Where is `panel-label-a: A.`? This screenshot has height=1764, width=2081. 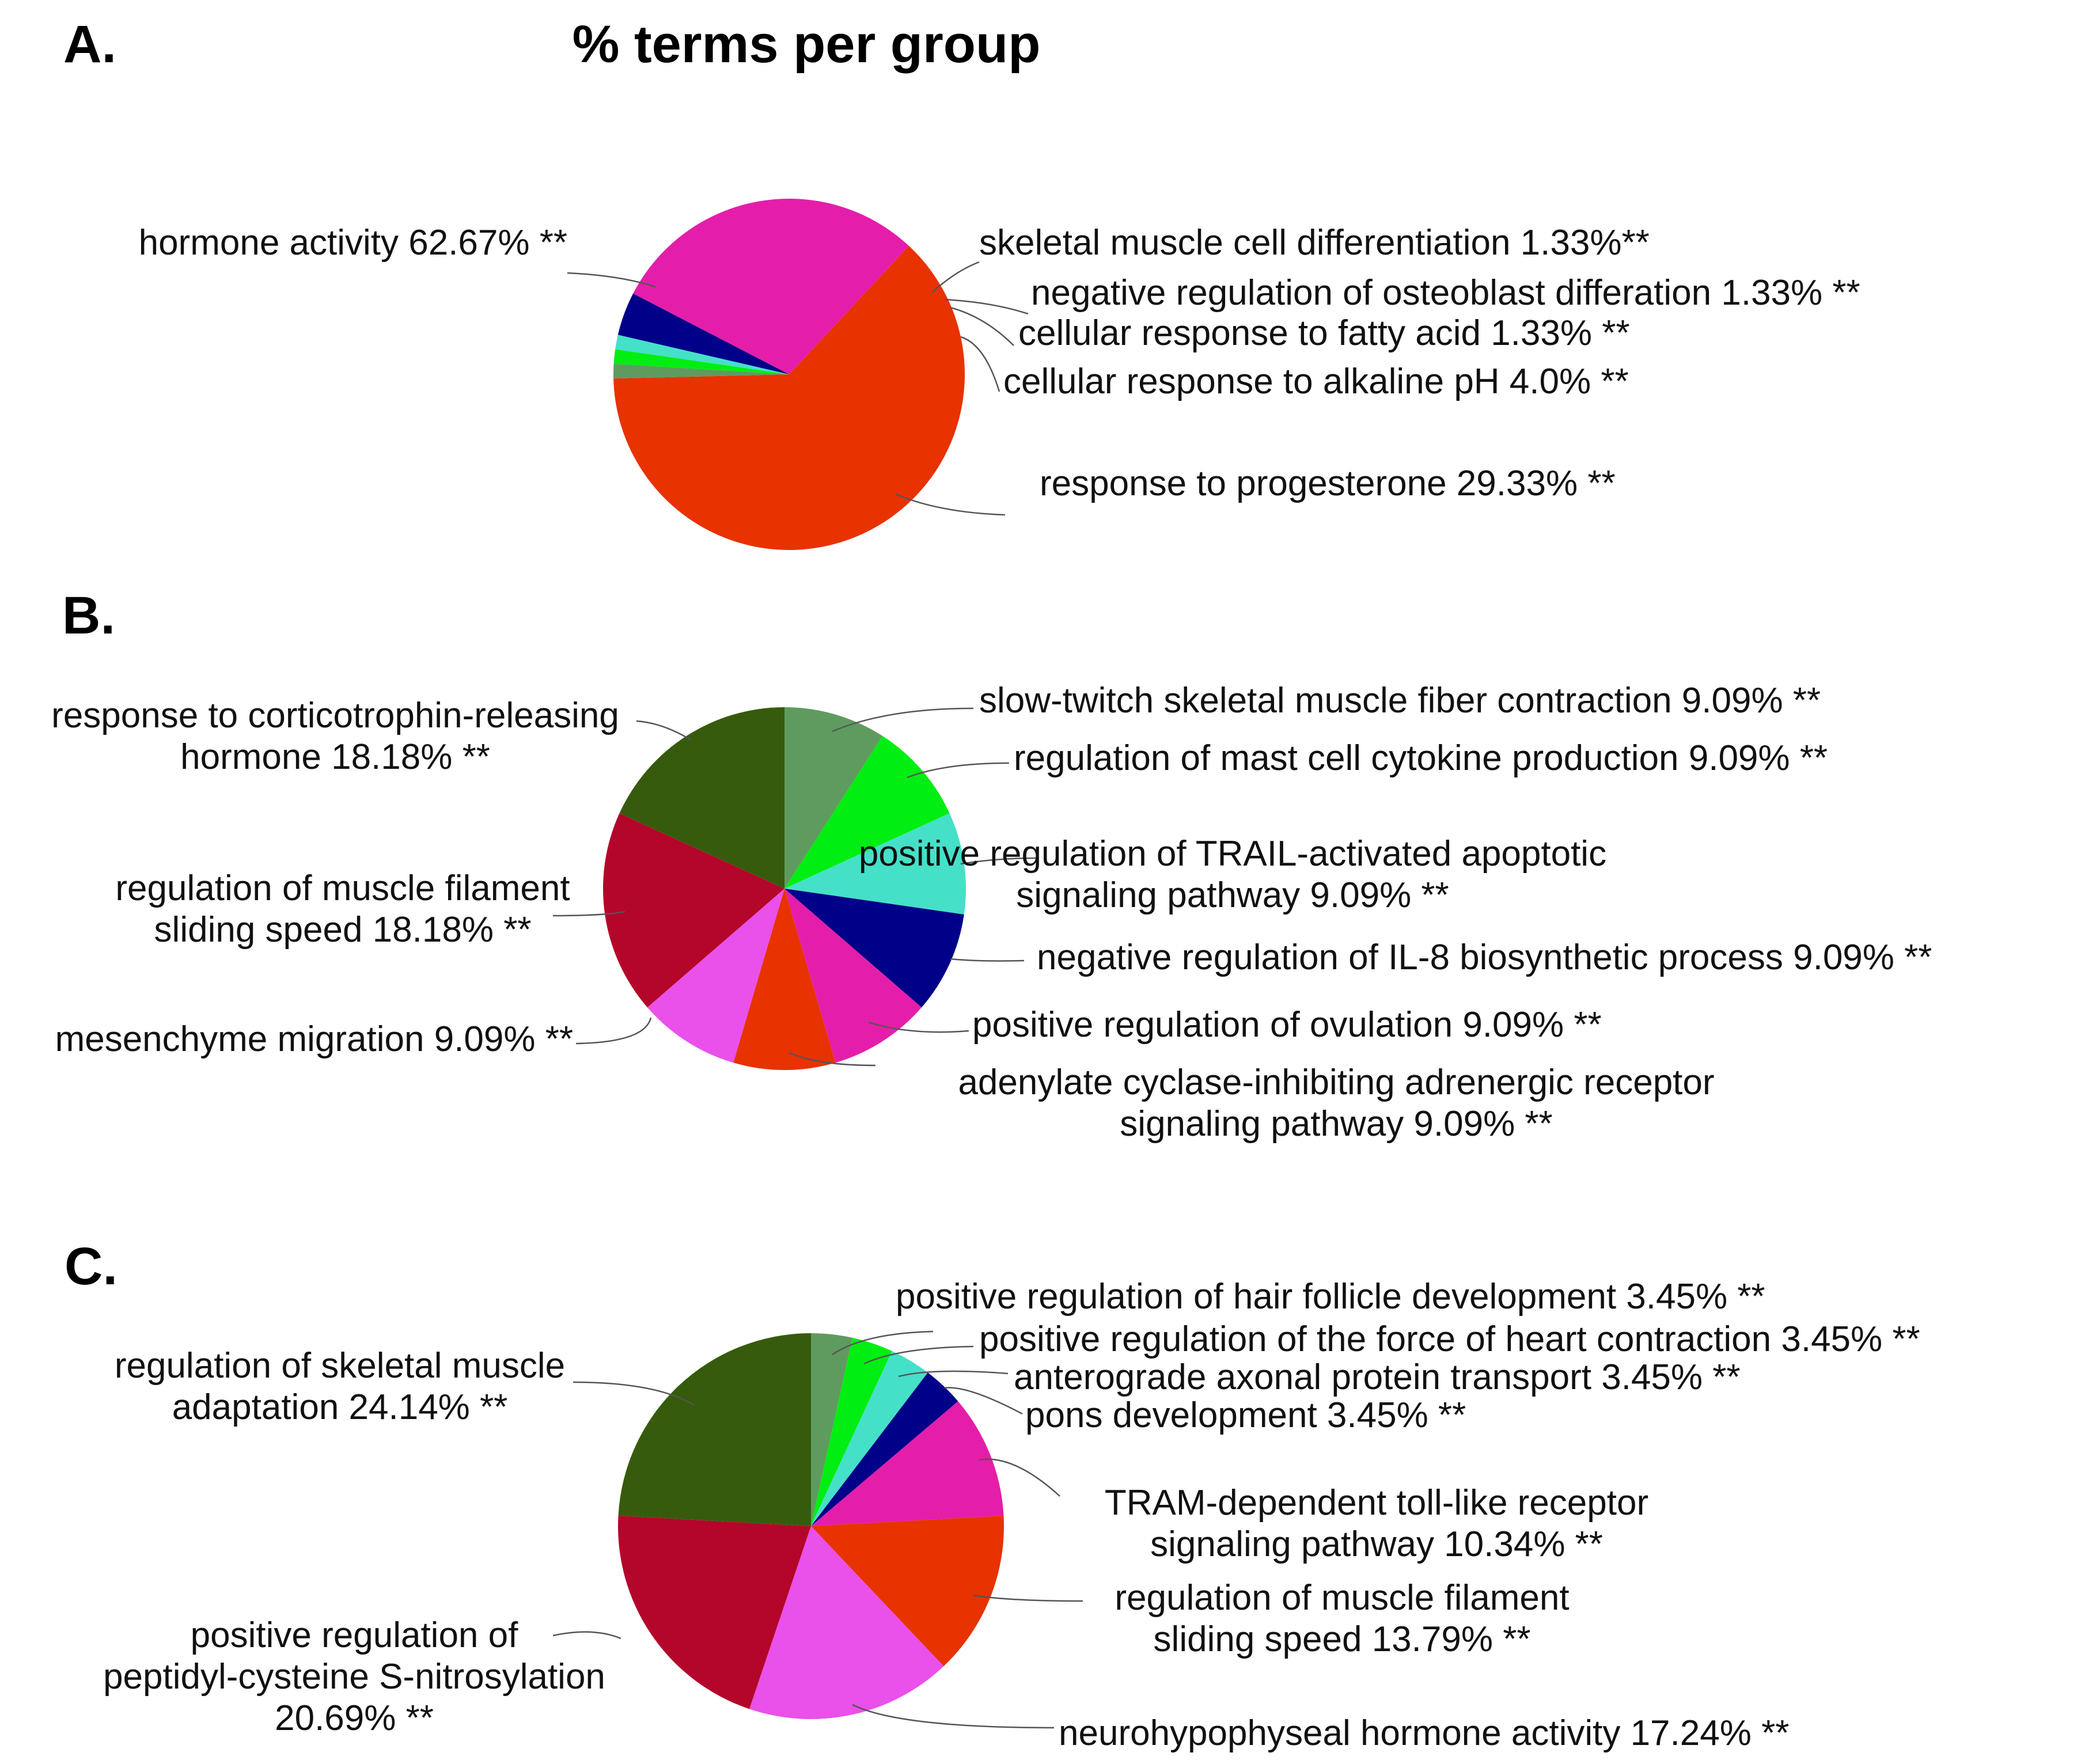 panel-label-a: A. is located at coordinates (90, 44).